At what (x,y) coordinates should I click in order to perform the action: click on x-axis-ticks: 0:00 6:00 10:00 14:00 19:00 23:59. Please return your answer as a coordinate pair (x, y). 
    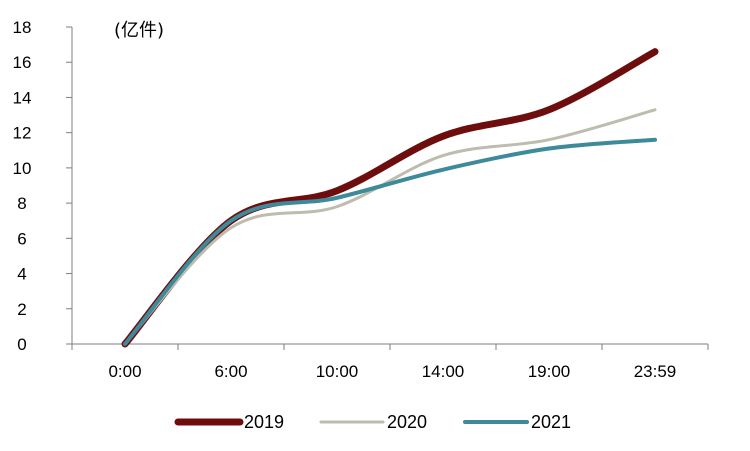
    Looking at the image, I should click on (390, 362).